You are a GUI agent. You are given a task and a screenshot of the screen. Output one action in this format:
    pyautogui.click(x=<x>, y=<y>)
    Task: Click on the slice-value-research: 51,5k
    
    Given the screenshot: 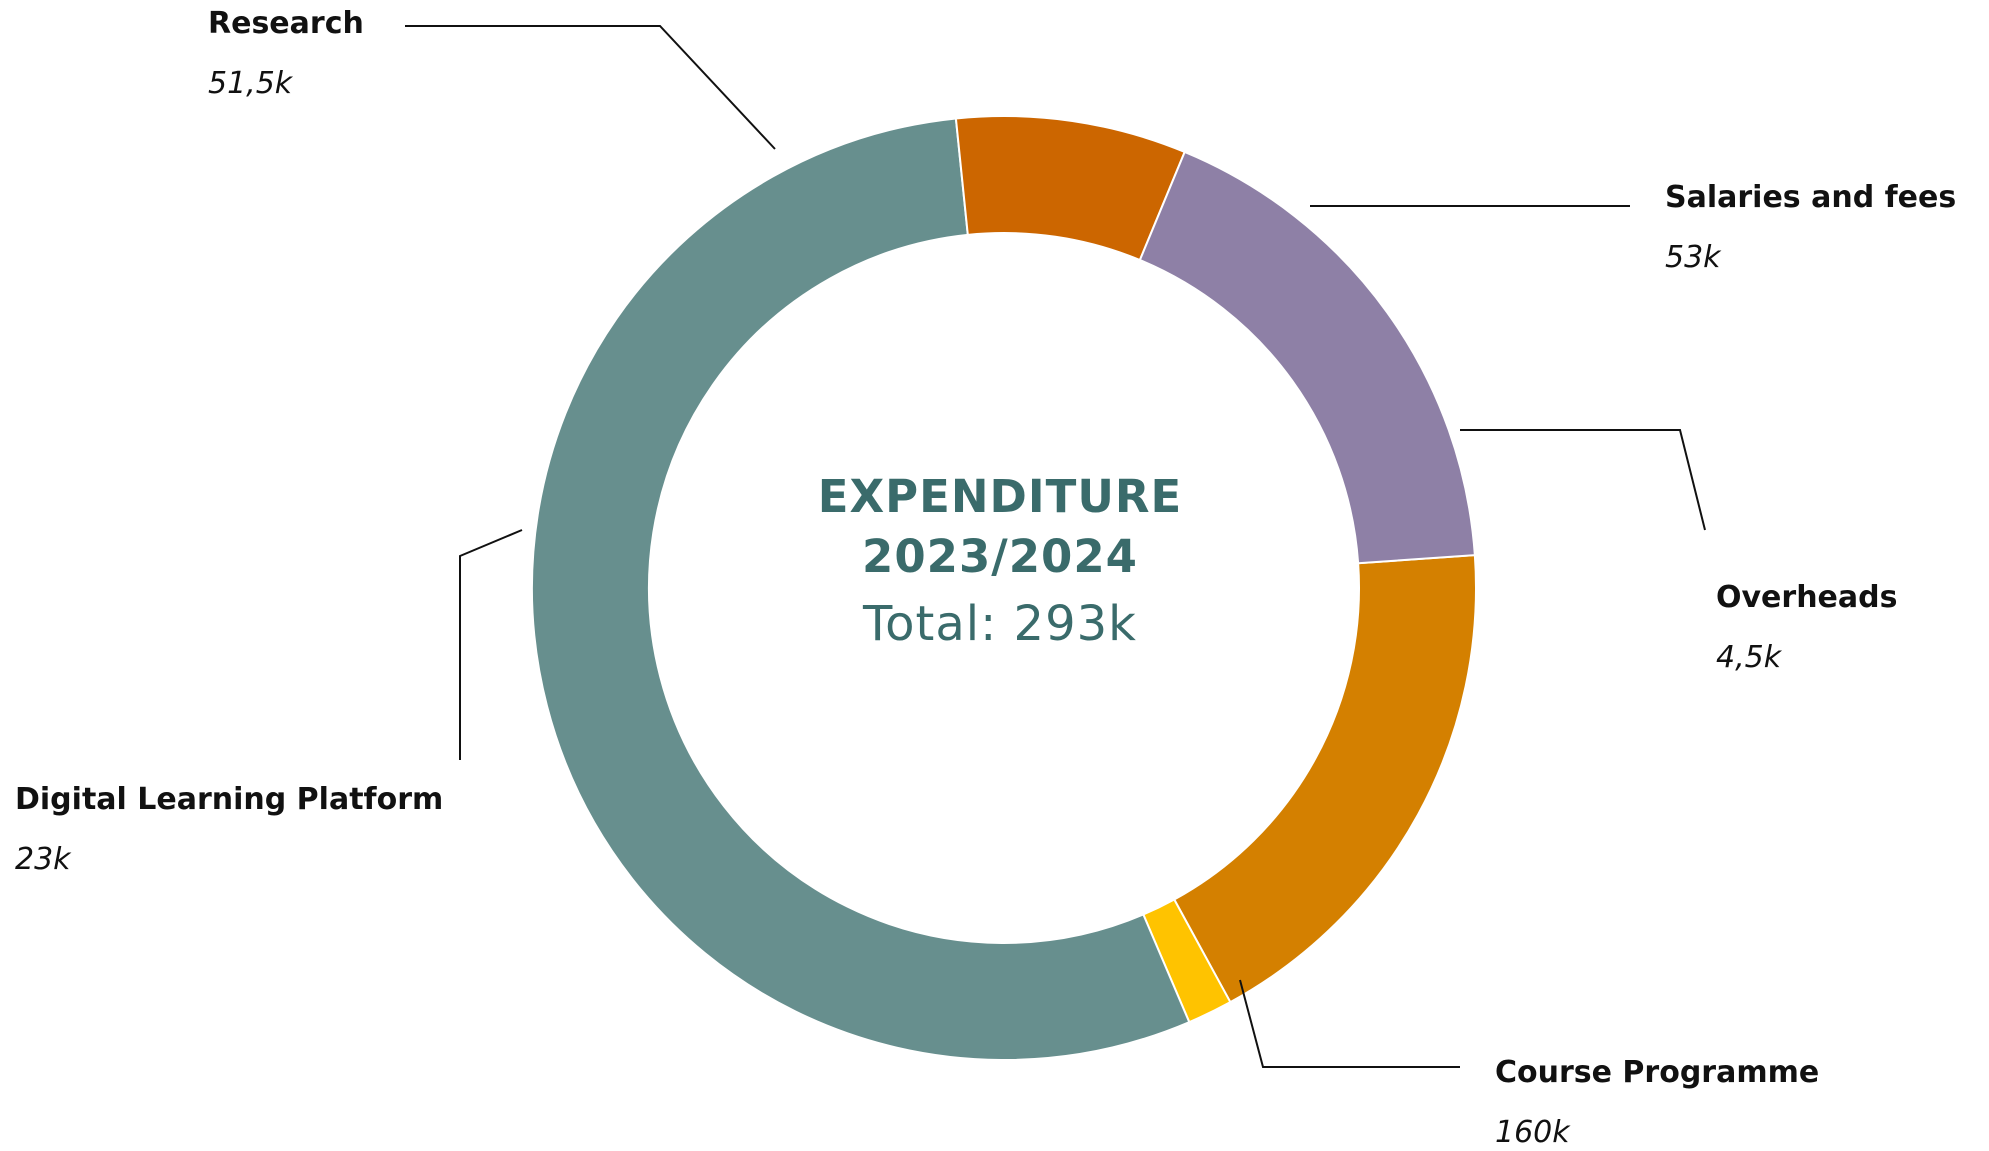 What is the action you would take?
    pyautogui.click(x=250, y=83)
    